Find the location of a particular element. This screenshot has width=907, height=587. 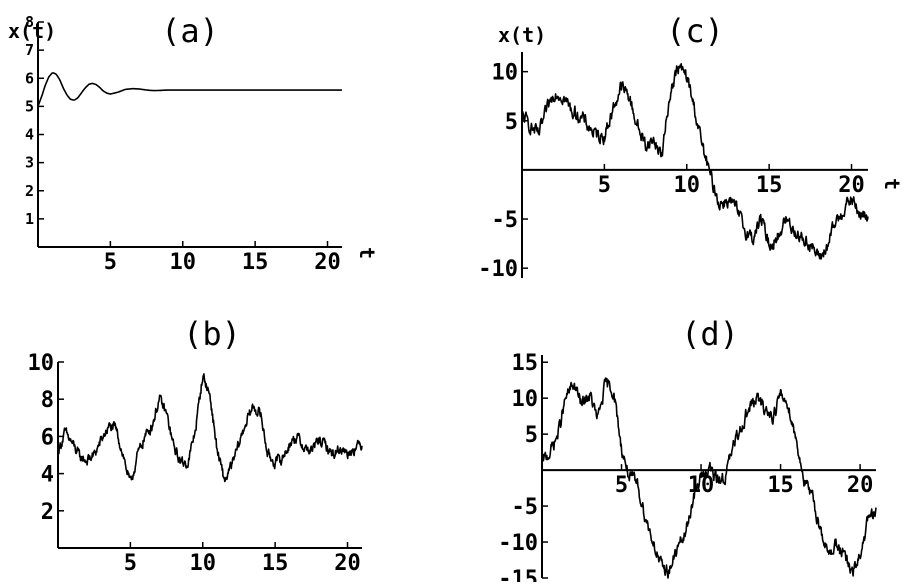

y-tick-label: 15 is located at coordinates (525, 363).